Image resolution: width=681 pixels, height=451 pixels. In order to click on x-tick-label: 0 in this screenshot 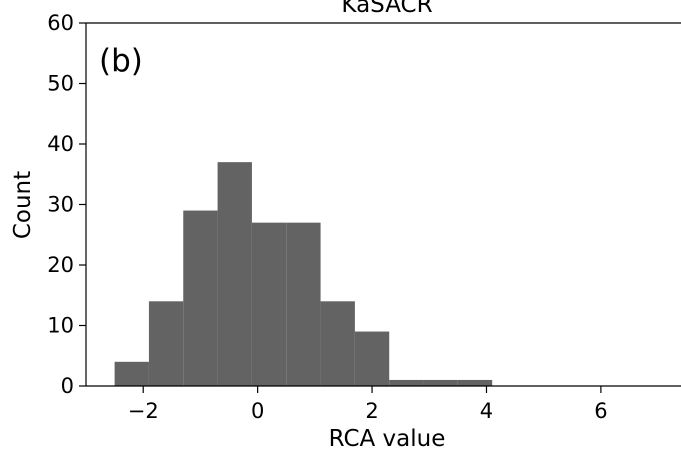, I will do `click(257, 411)`.